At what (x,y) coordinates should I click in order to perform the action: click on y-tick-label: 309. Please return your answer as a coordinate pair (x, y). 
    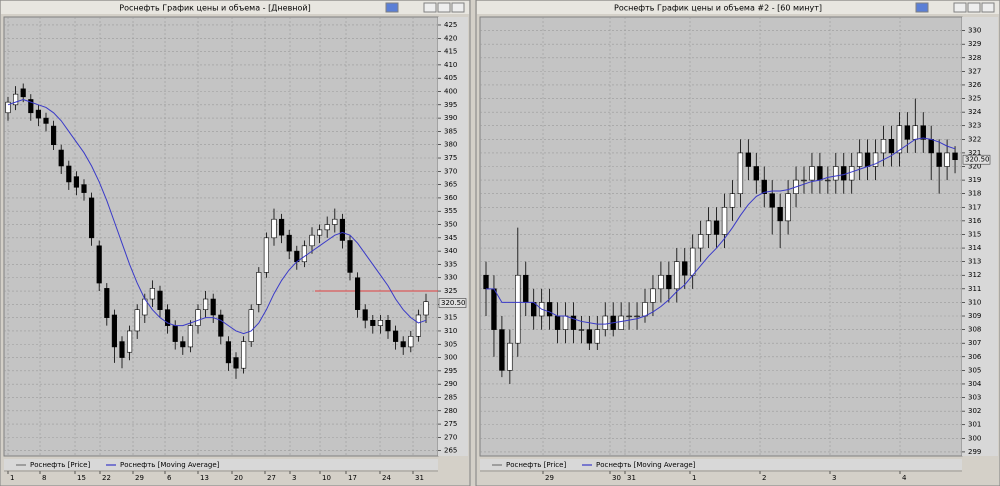
    Looking at the image, I should click on (974, 316).